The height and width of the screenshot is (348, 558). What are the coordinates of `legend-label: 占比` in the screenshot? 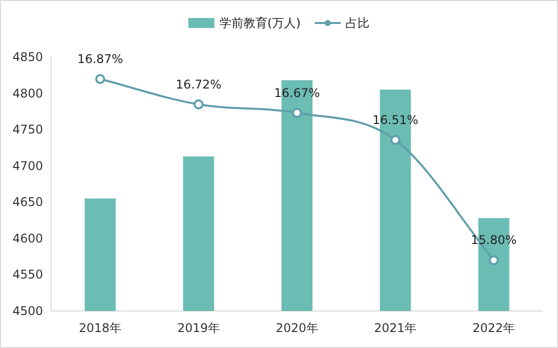 It's located at (358, 23).